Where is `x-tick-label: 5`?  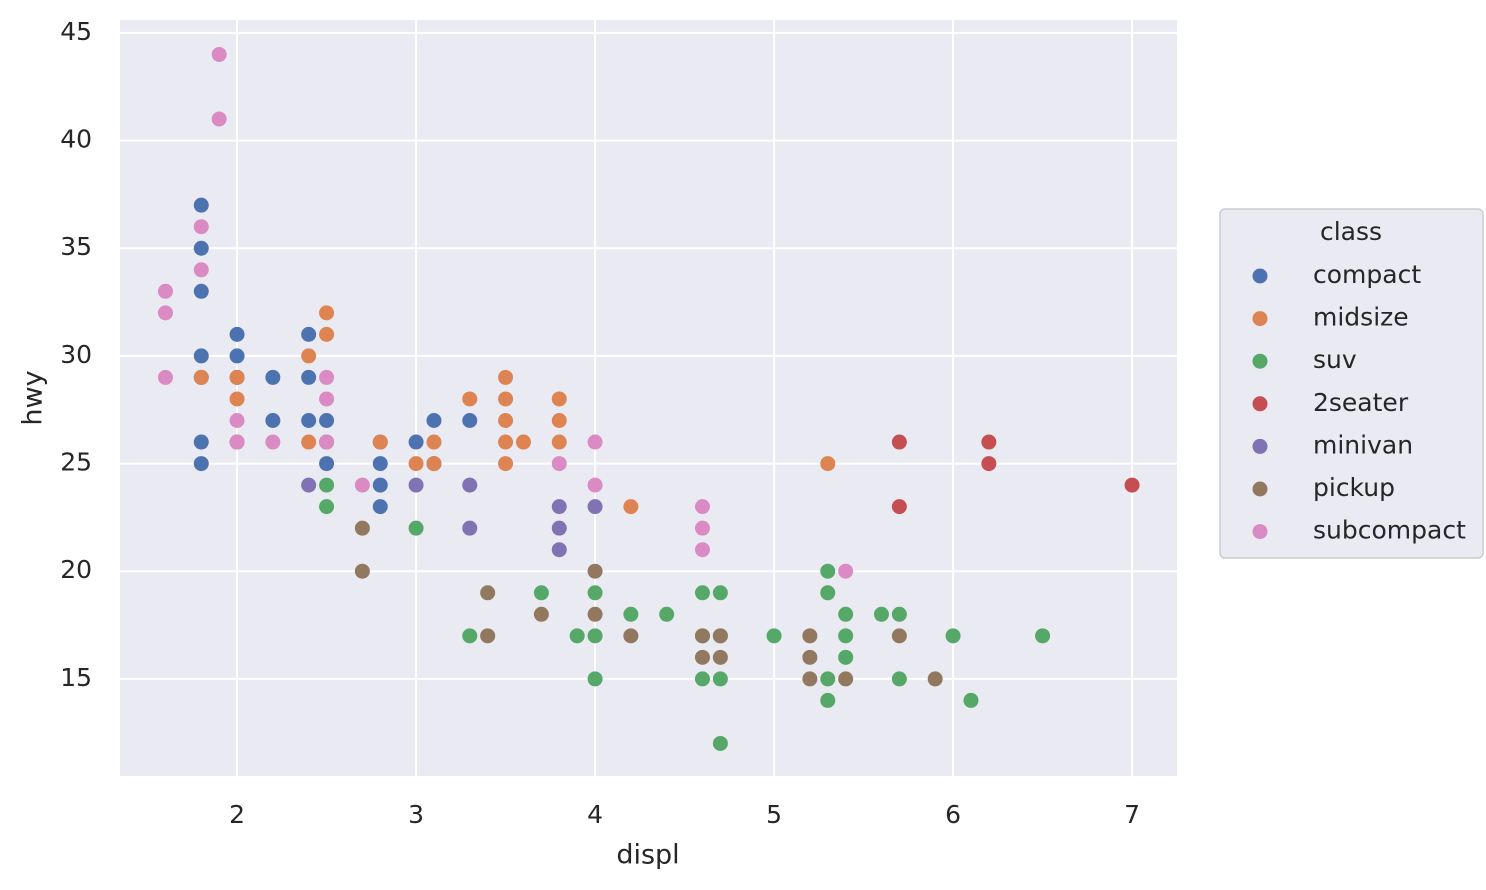
x-tick-label: 5 is located at coordinates (774, 814).